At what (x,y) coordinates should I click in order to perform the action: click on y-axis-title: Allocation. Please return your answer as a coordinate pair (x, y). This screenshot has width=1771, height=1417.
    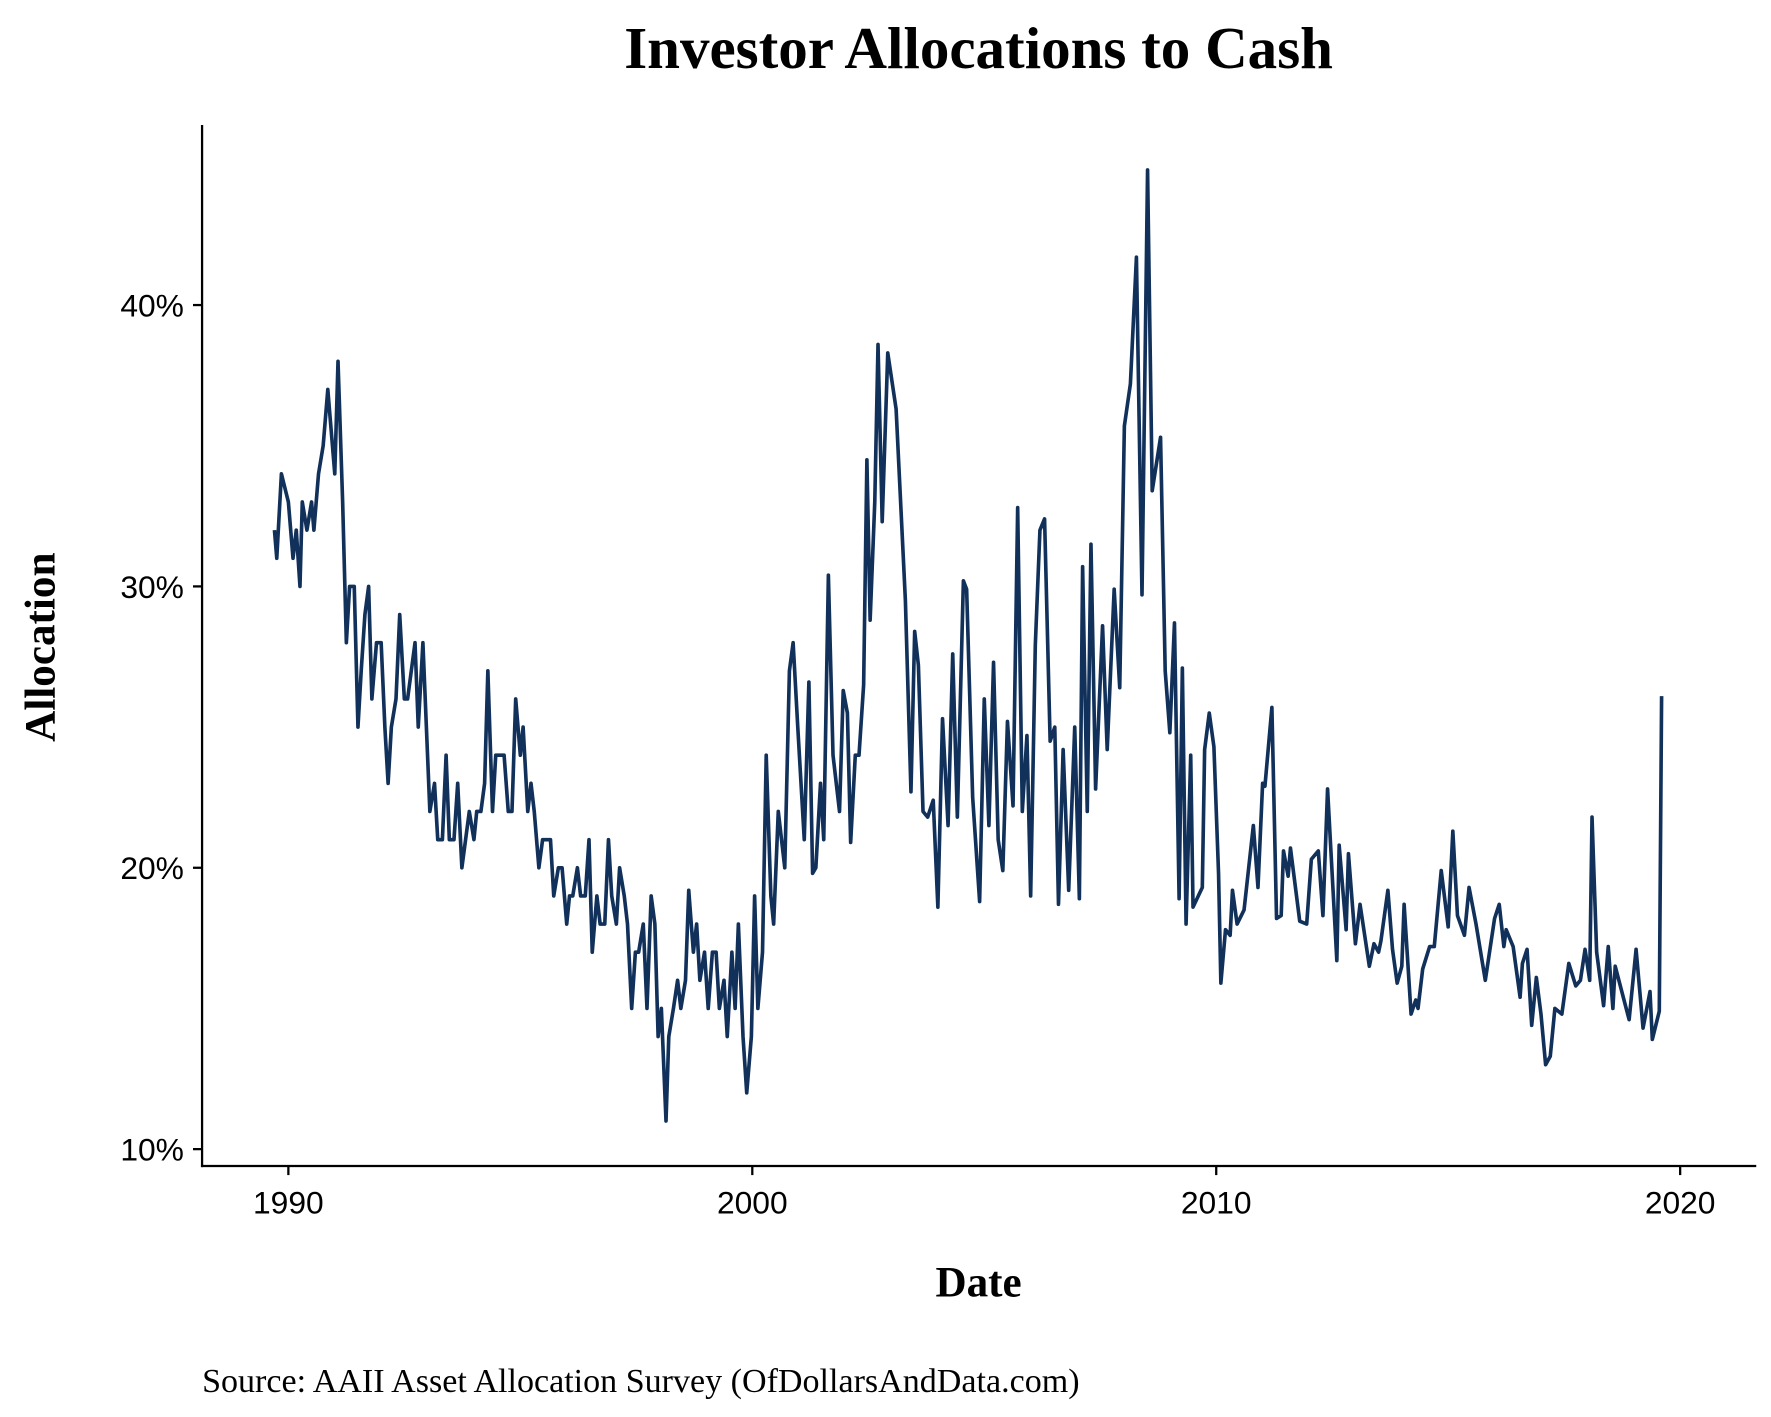
    Looking at the image, I should click on (40, 647).